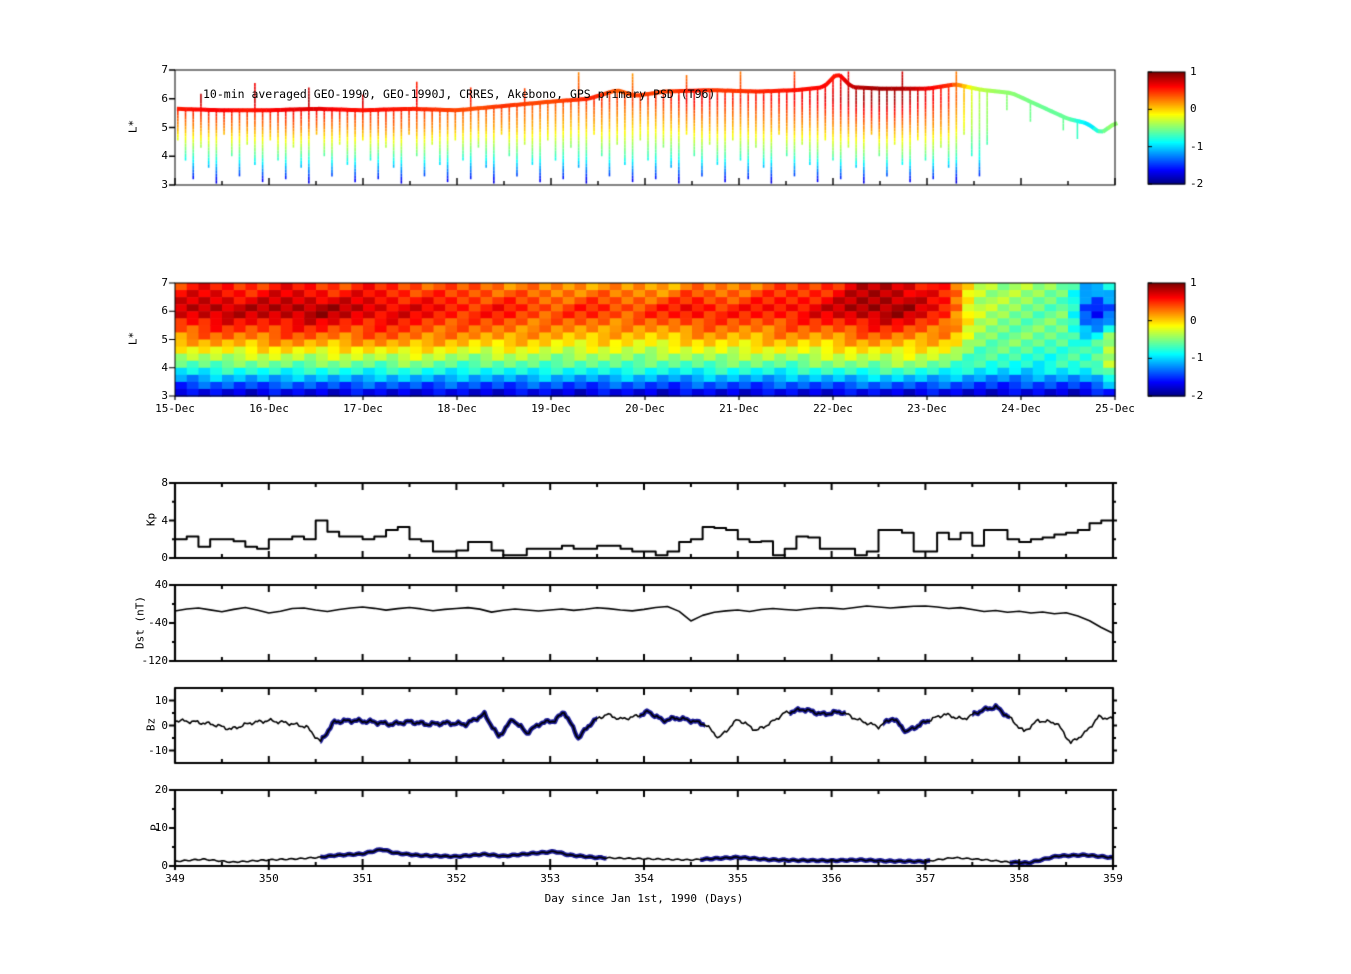  I want to click on x-tick-label: 358, so click(1019, 878).